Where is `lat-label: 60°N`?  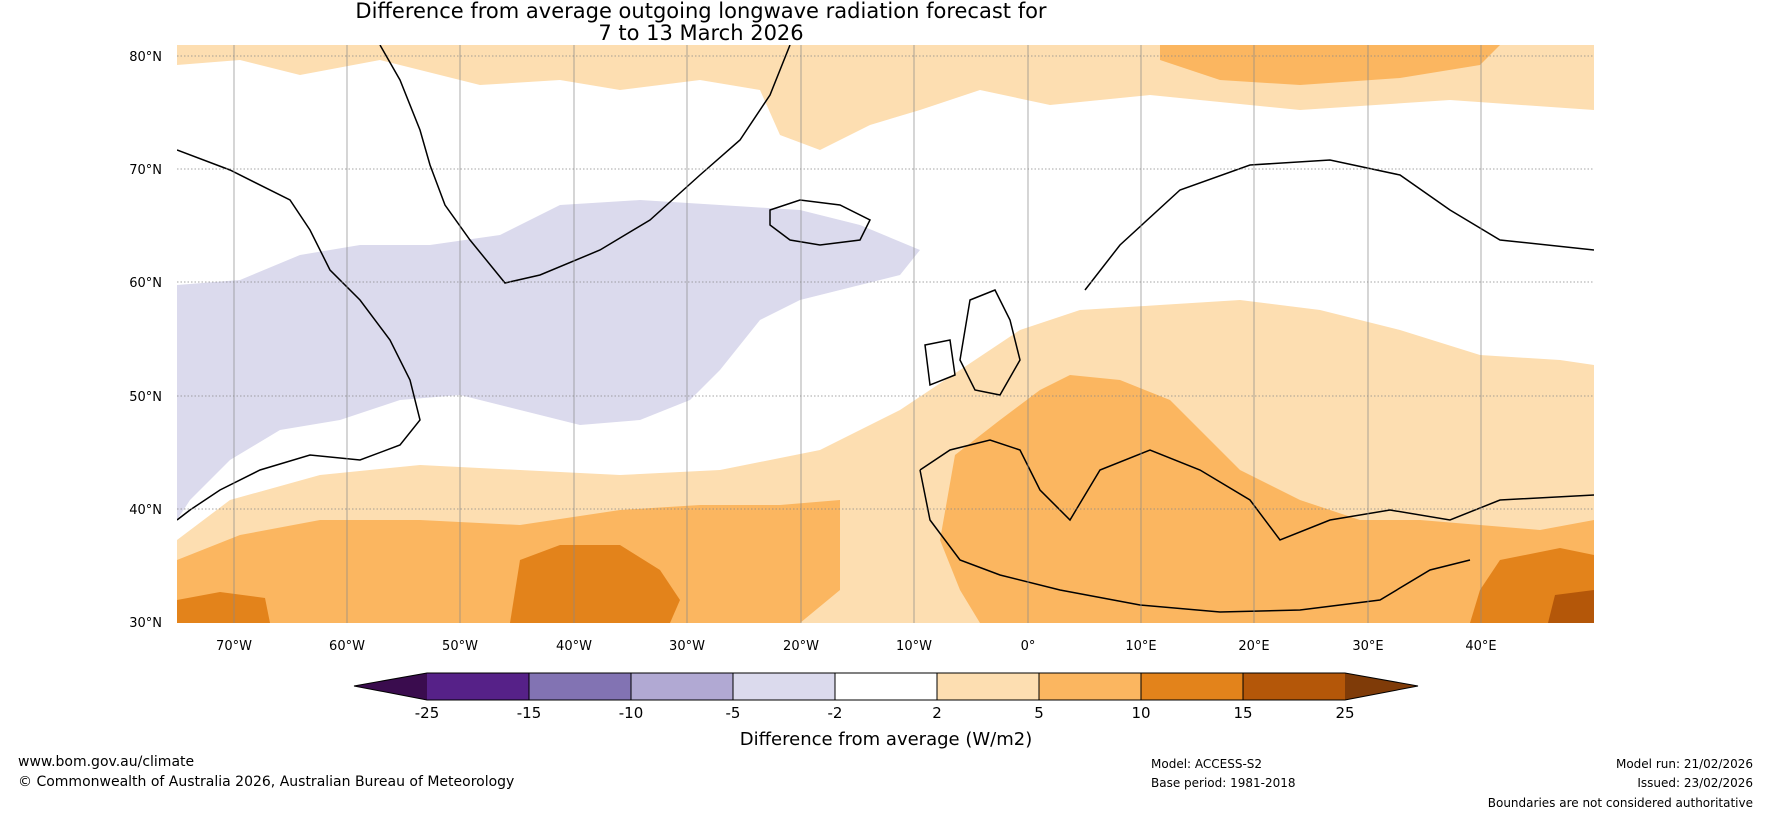 lat-label: 60°N is located at coordinates (145, 283).